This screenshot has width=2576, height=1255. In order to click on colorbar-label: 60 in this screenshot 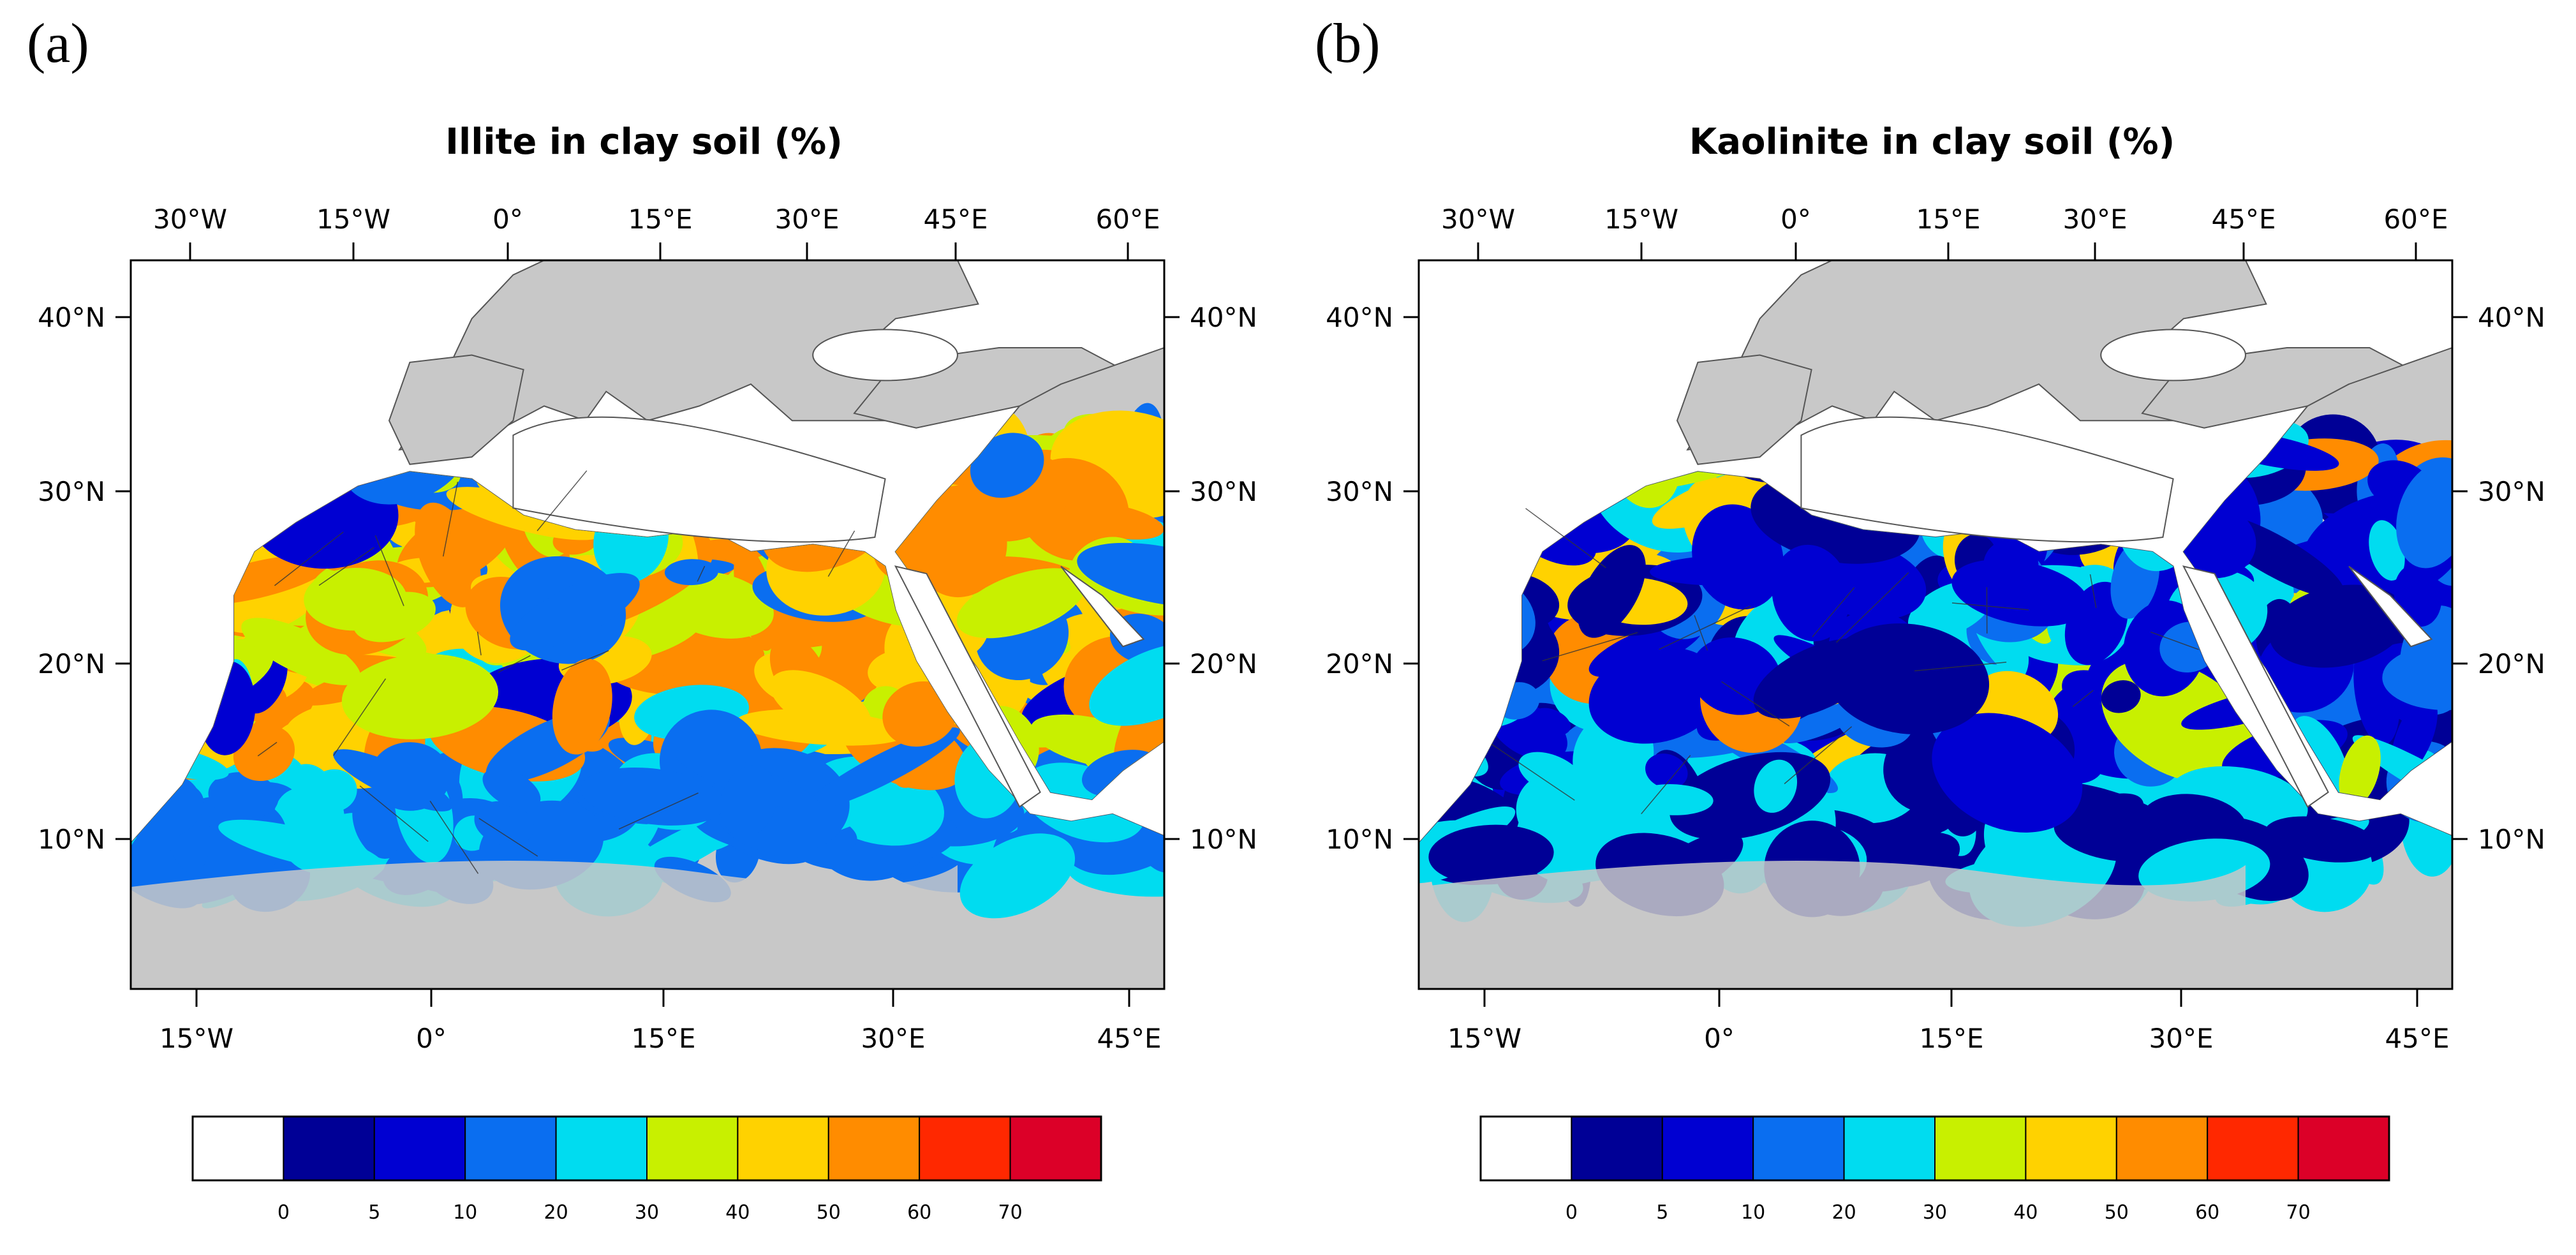, I will do `click(919, 1212)`.